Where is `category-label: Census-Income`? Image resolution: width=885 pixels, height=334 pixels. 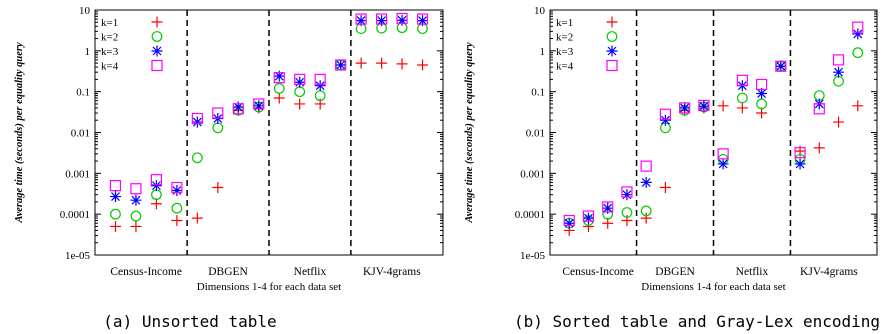
category-label: Census-Income is located at coordinates (146, 272).